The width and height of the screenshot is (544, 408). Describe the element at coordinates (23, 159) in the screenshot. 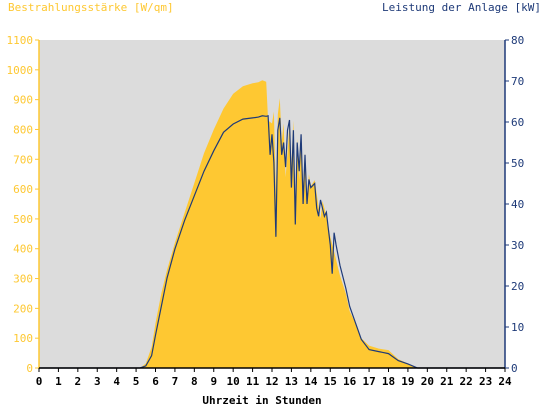

I see `left-tick-label: 700` at that location.